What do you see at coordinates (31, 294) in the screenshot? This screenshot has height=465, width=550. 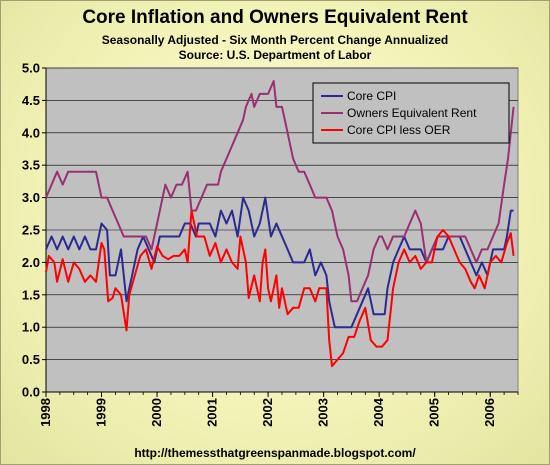 I see `y-tick-label: 1.5` at bounding box center [31, 294].